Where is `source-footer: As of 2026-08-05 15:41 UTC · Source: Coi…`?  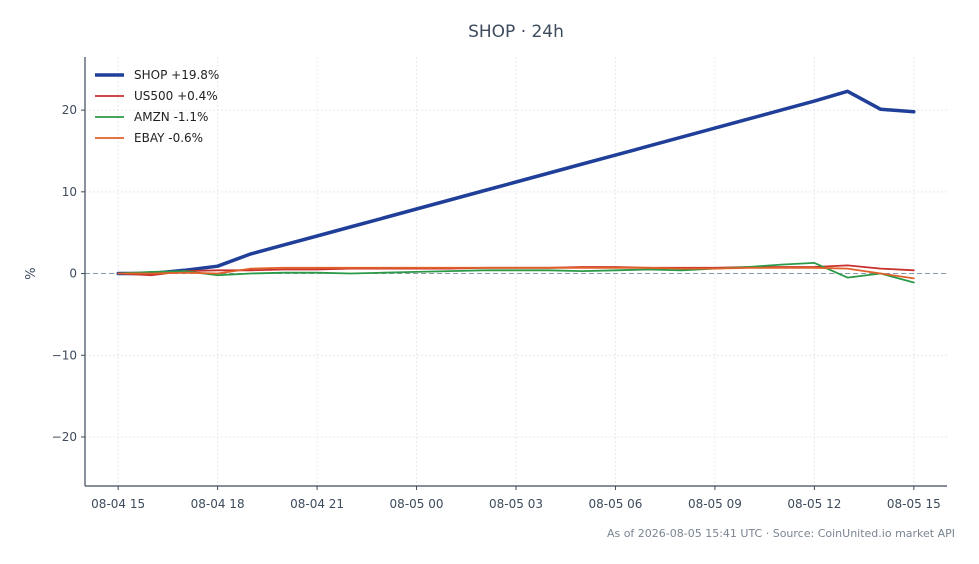
source-footer: As of 2026-08-05 15:41 UTC · Source: Coi… is located at coordinates (781, 533).